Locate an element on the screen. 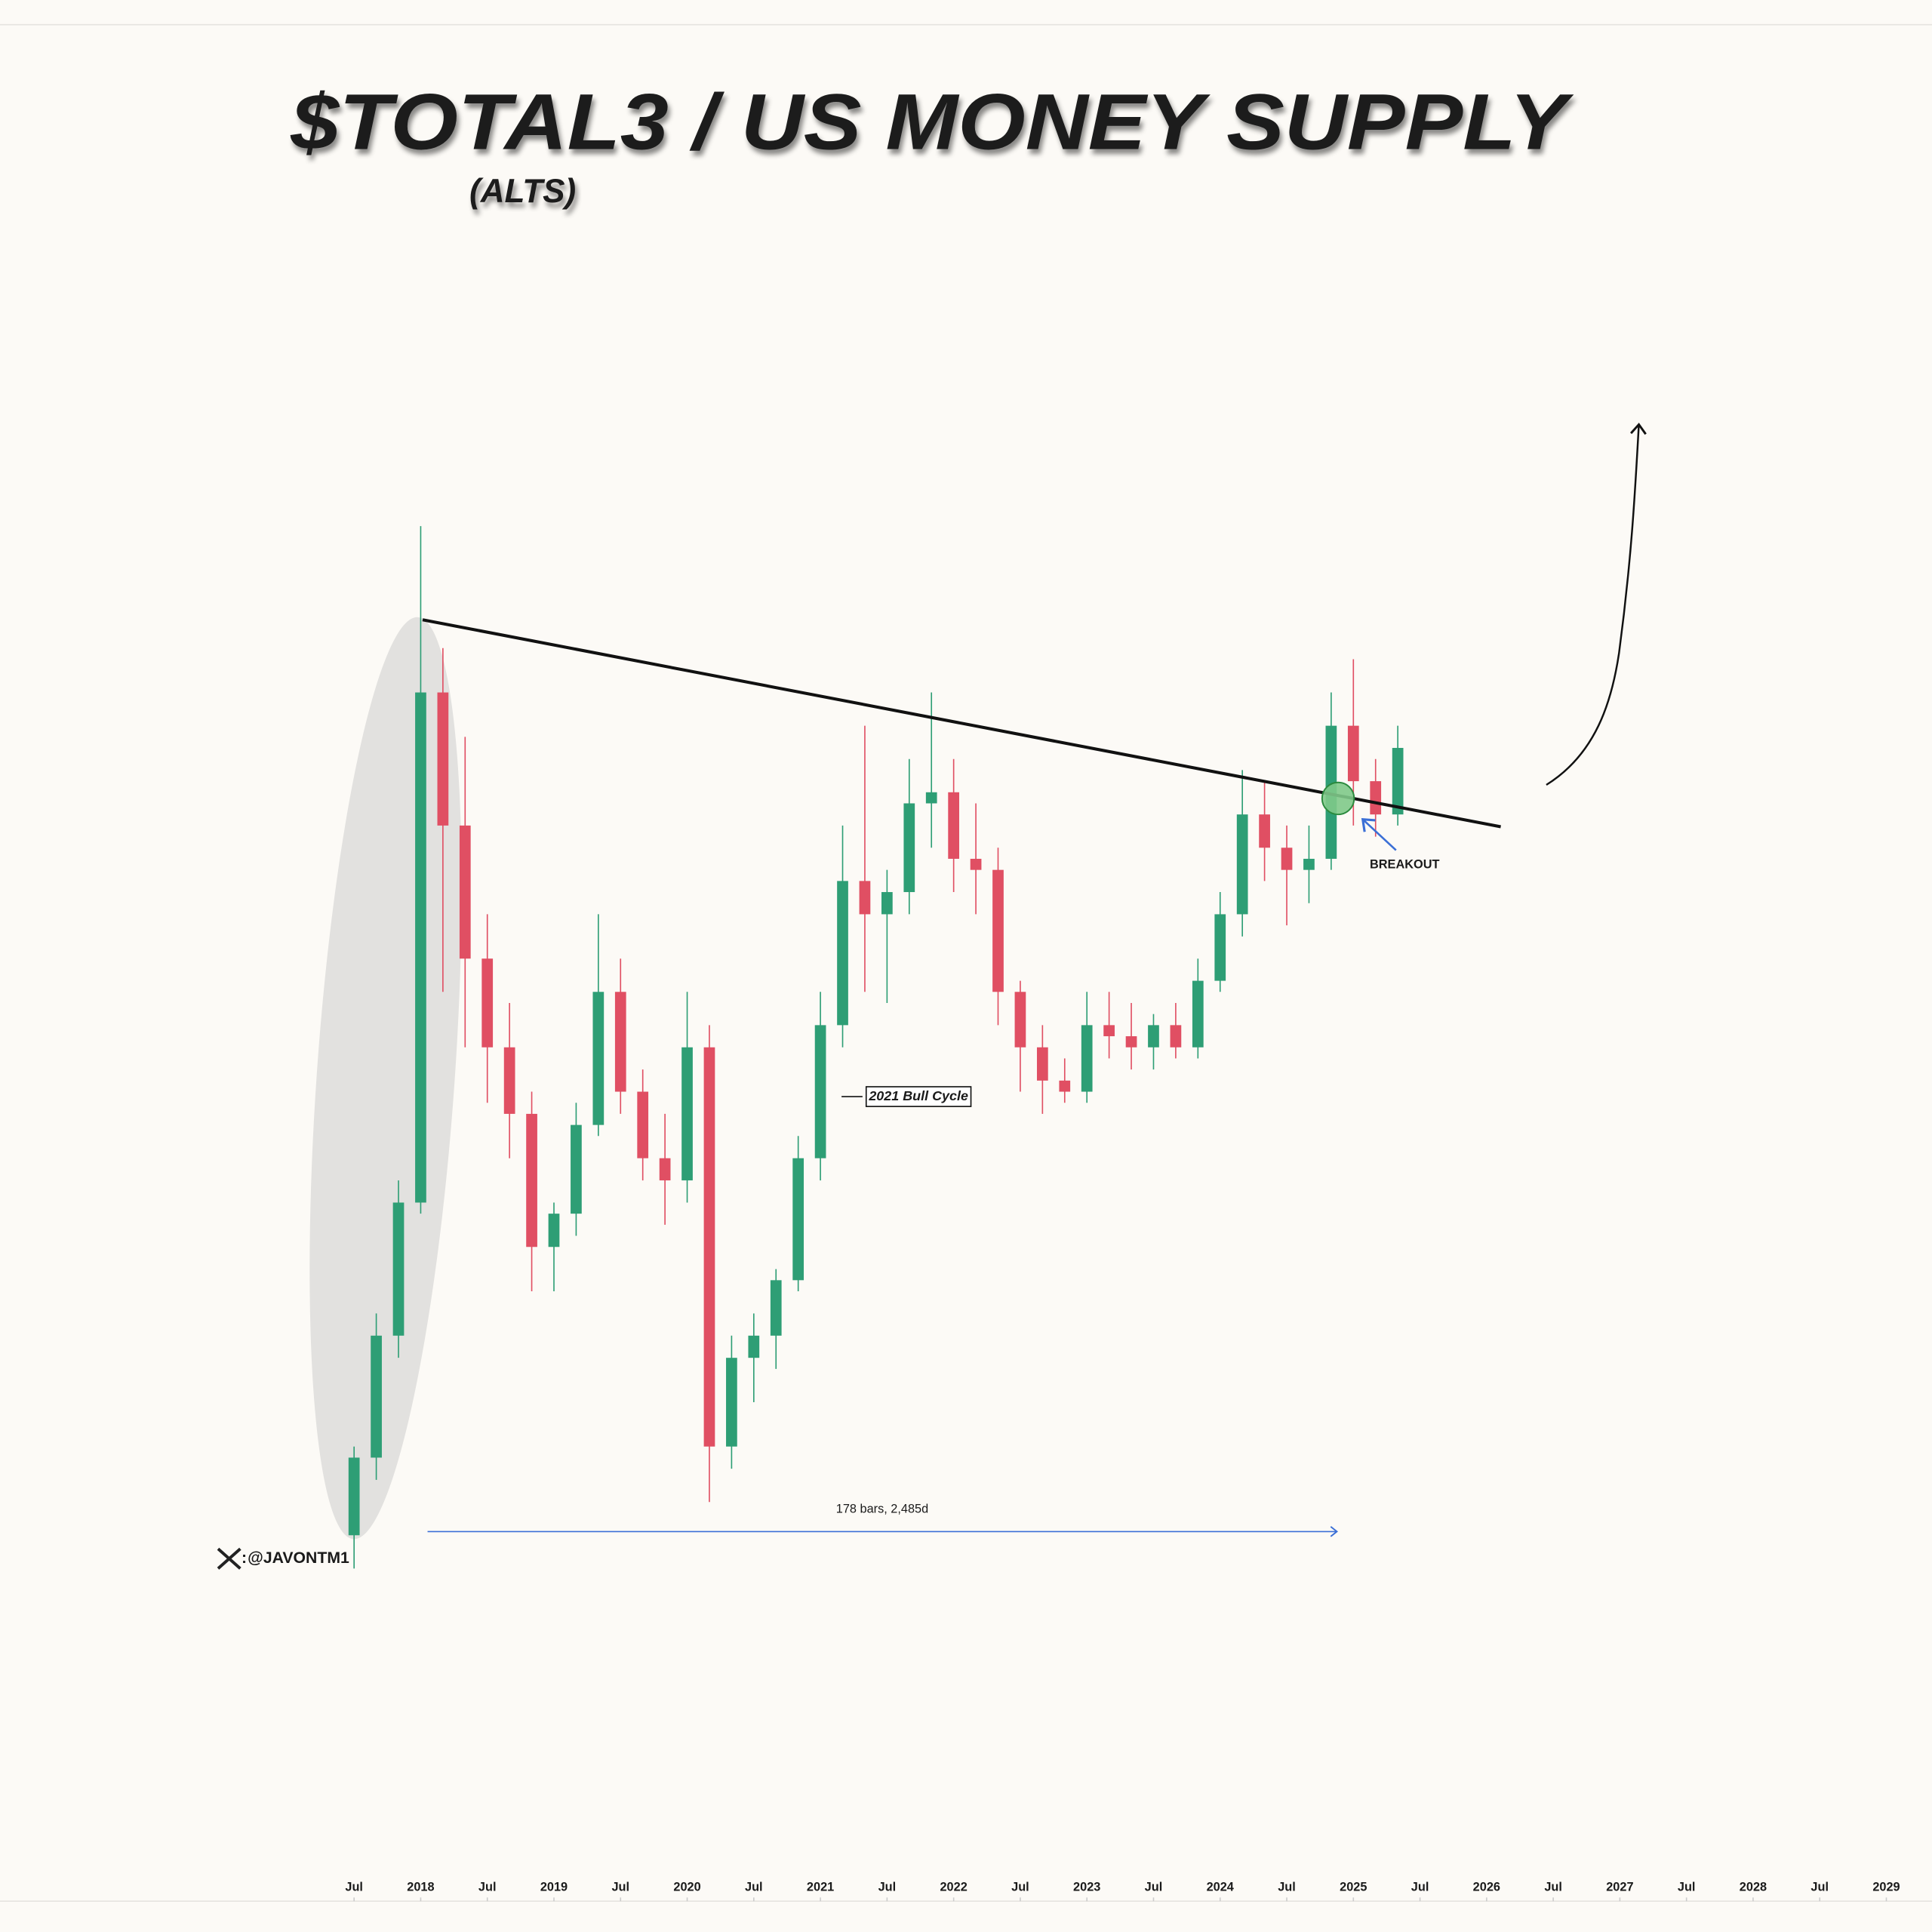 Image resolution: width=1932 pixels, height=1932 pixels. x-tick-label: 2026 is located at coordinates (1486, 1887).